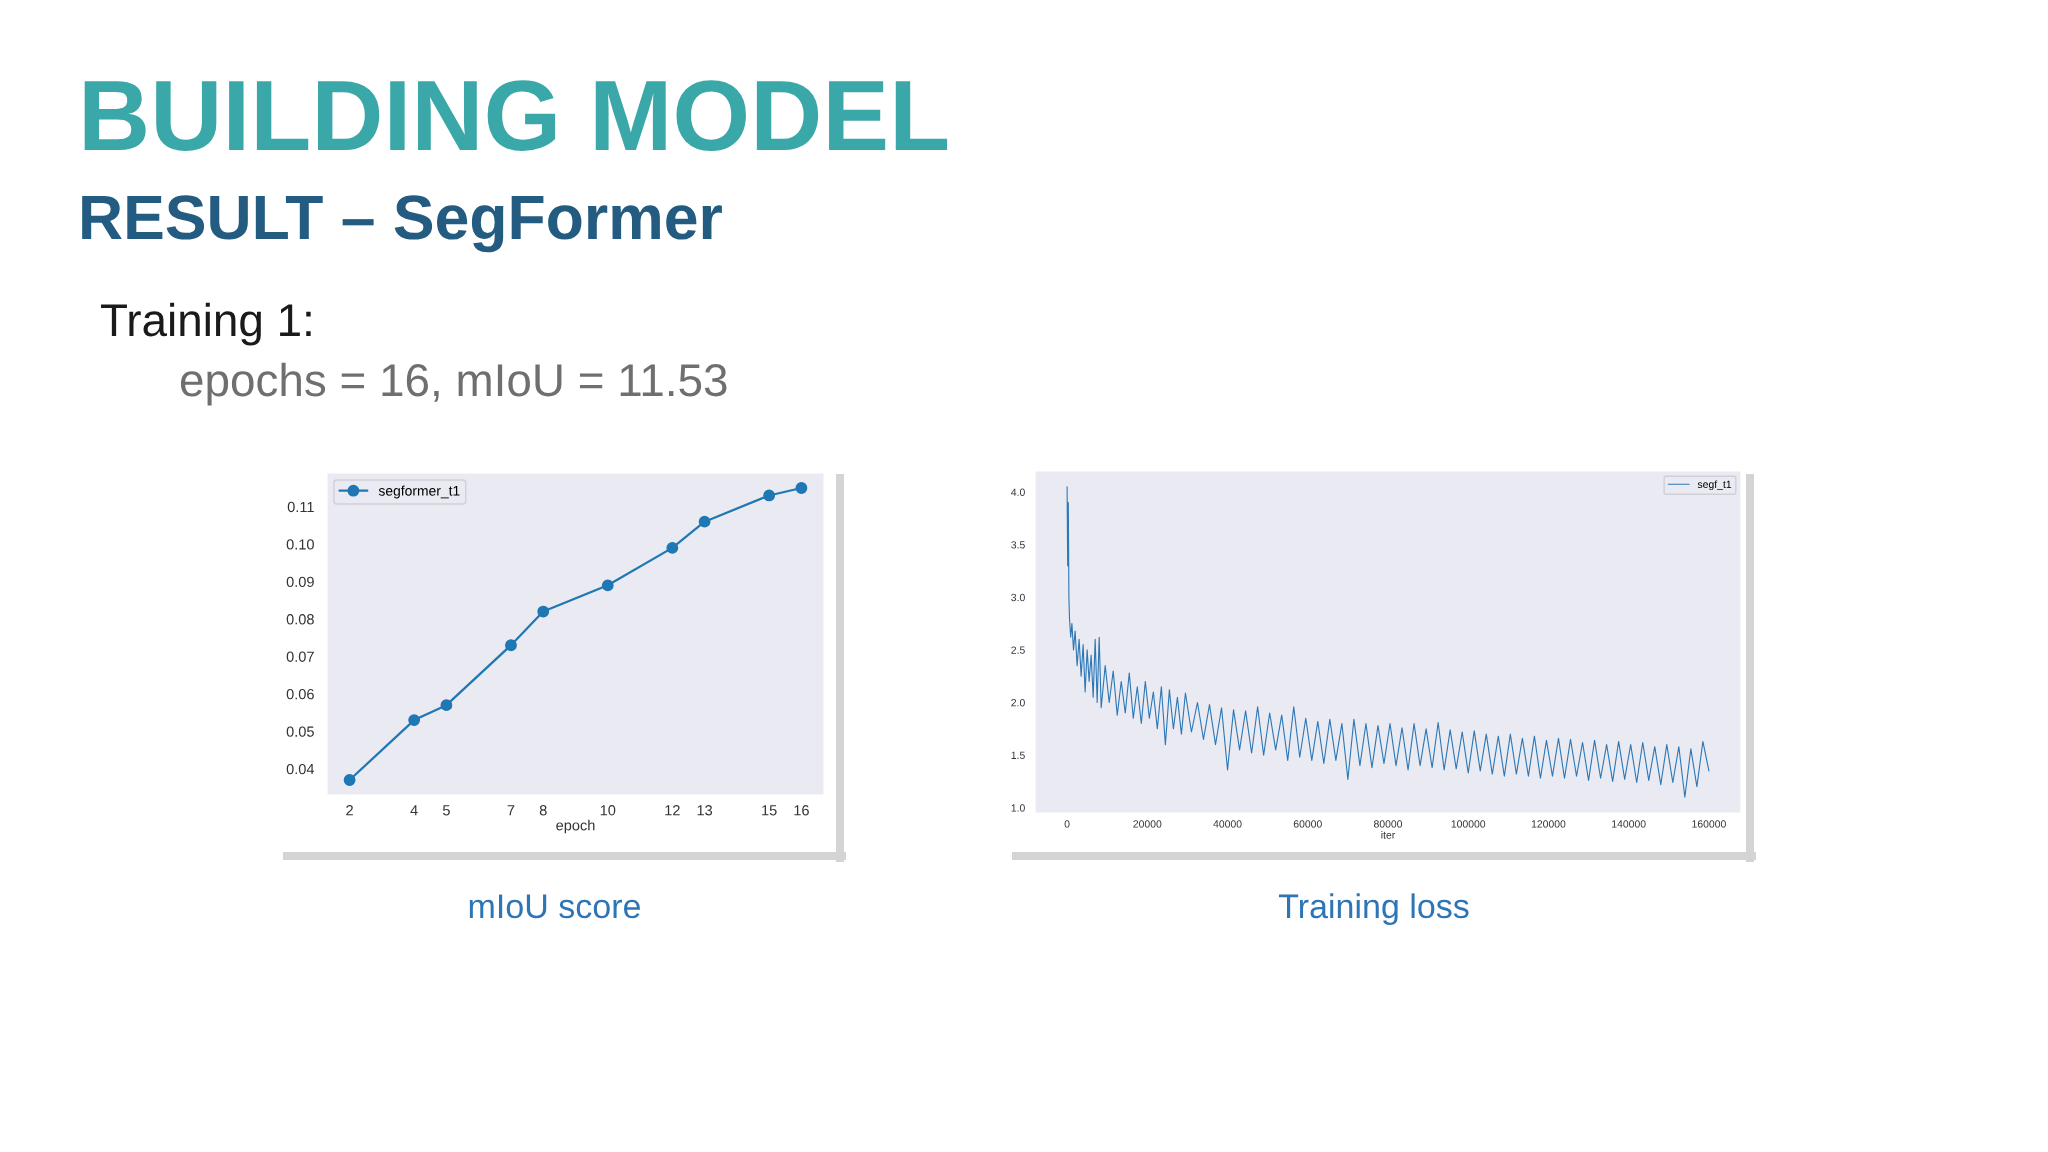  What do you see at coordinates (1629, 824) in the screenshot?
I see `x-tick-label: 140000` at bounding box center [1629, 824].